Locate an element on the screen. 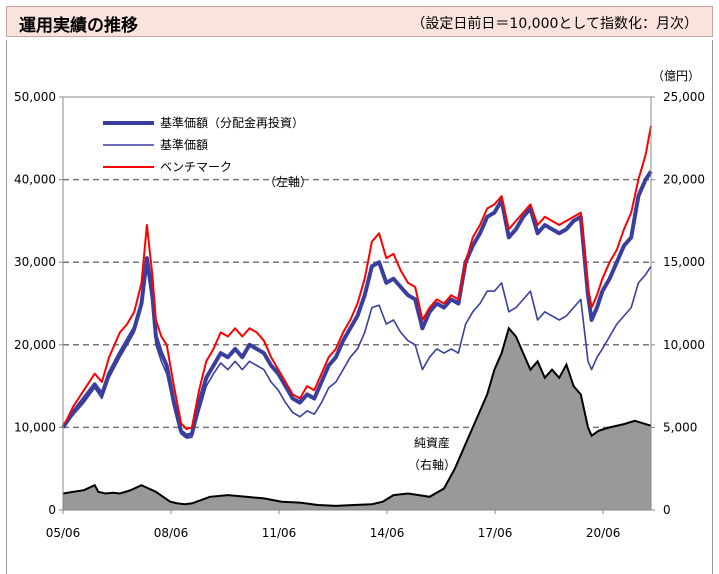 This screenshot has width=719, height=574. y-right-tick-label: 20,000 is located at coordinates (684, 180).